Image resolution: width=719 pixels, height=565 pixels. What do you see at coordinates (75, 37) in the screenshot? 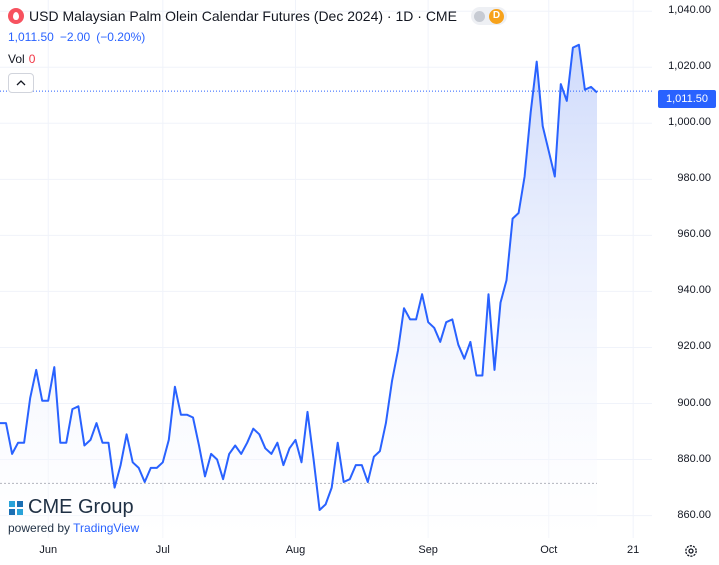
I see `change-value: −2.00` at bounding box center [75, 37].